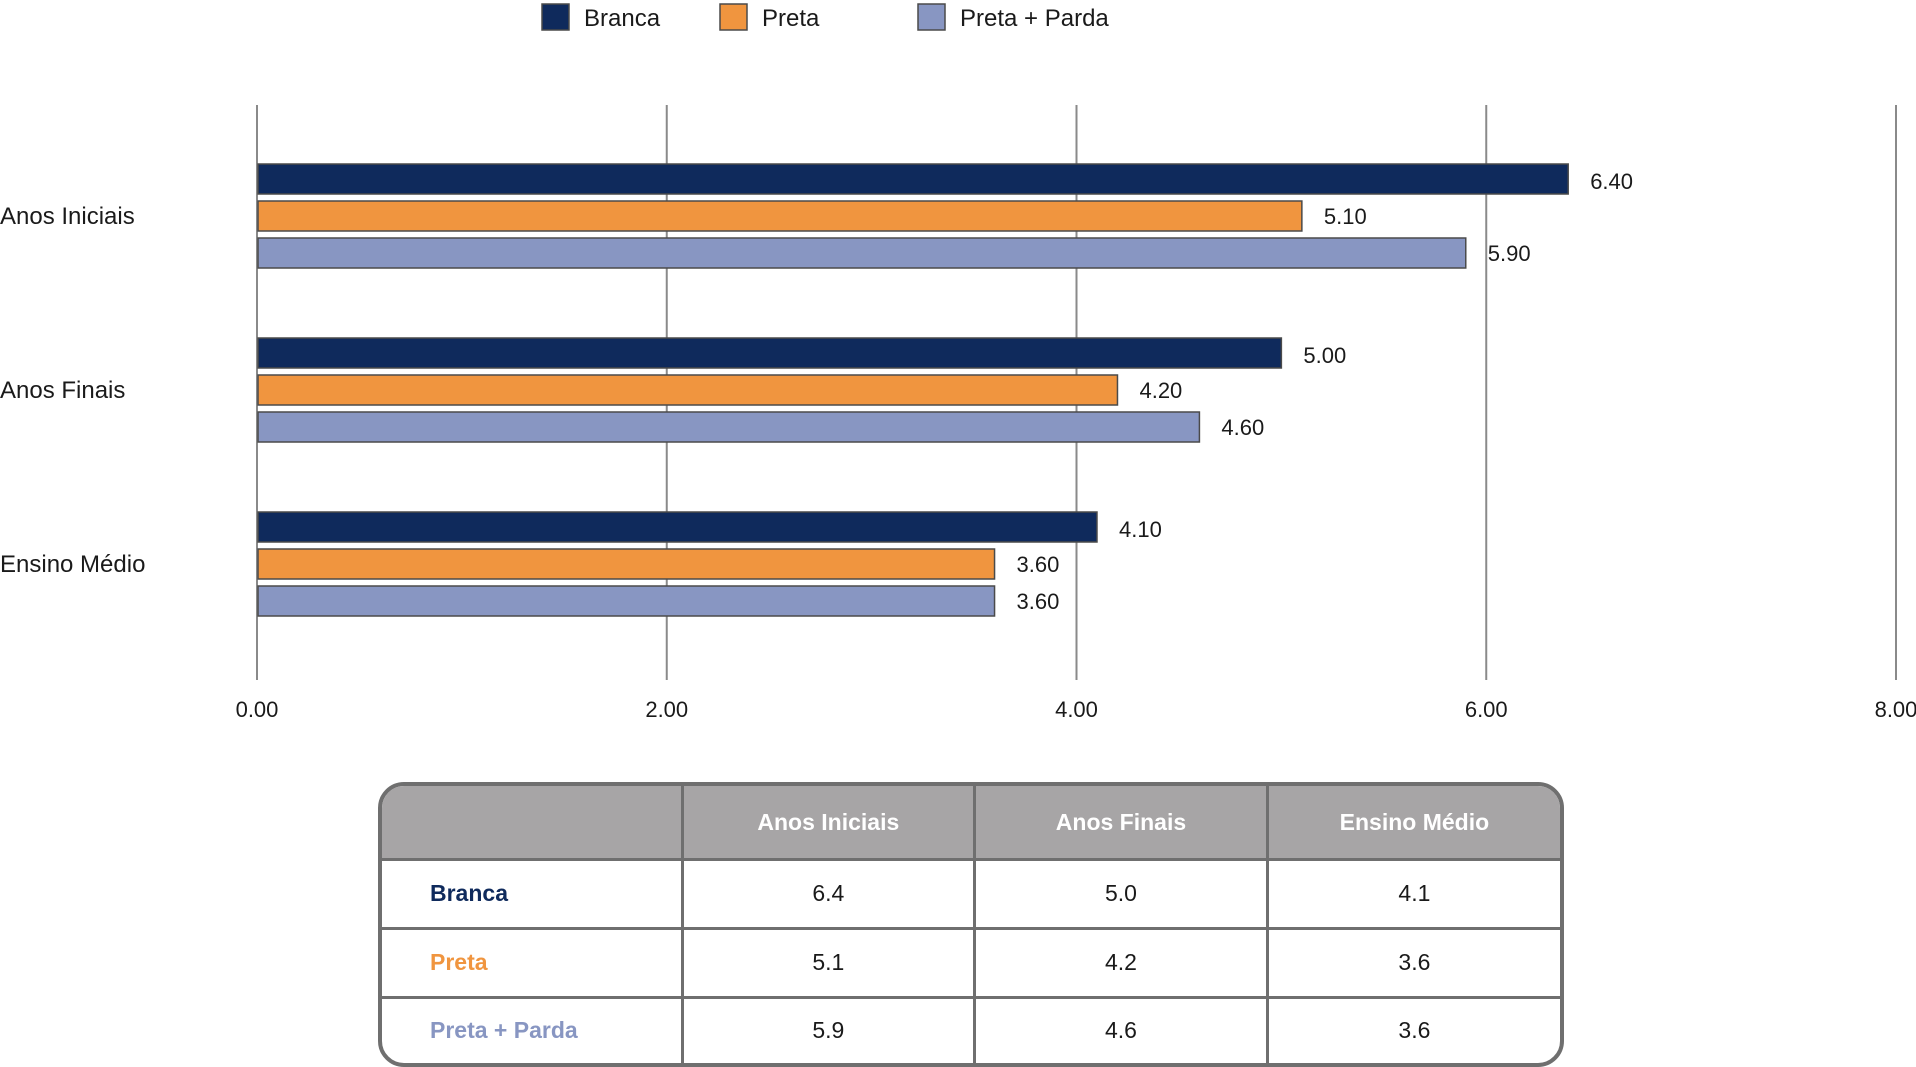  What do you see at coordinates (828, 962) in the screenshot?
I see `table-cell: 5.1` at bounding box center [828, 962].